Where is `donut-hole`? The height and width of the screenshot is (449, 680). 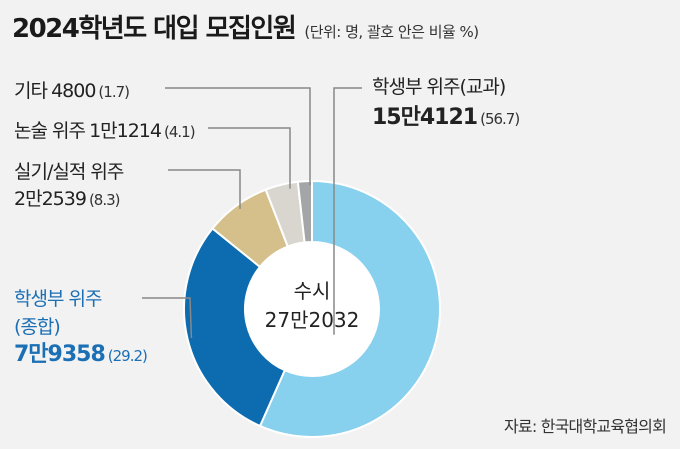 donut-hole is located at coordinates (312, 309).